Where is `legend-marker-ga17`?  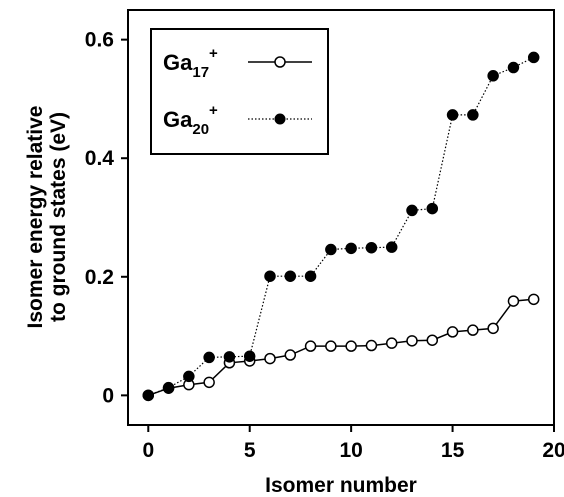 legend-marker-ga17 is located at coordinates (280, 62).